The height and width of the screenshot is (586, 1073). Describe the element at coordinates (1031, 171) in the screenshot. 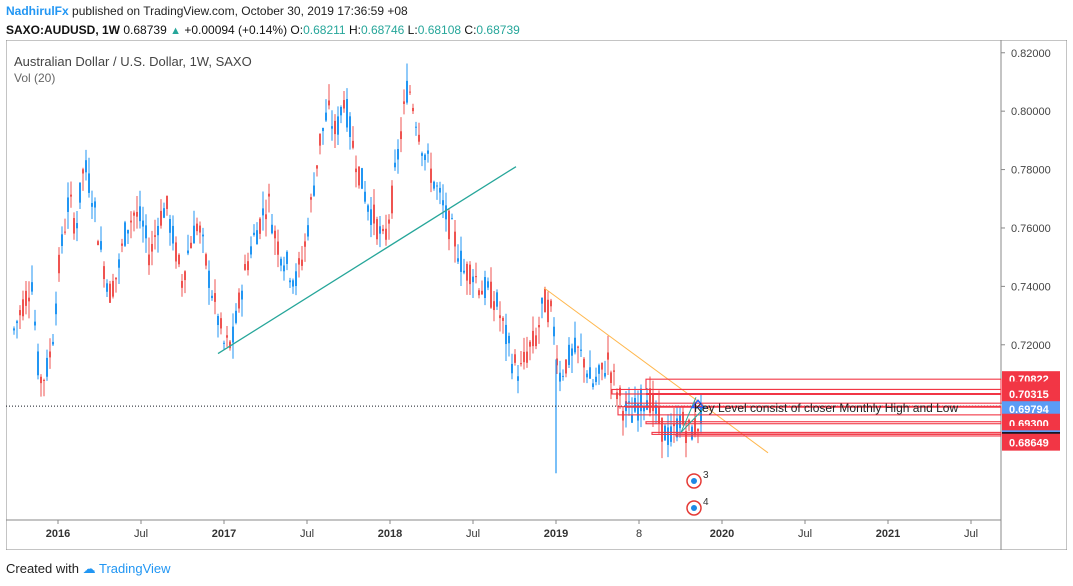

I see `price-tick-label: 0.78000` at that location.